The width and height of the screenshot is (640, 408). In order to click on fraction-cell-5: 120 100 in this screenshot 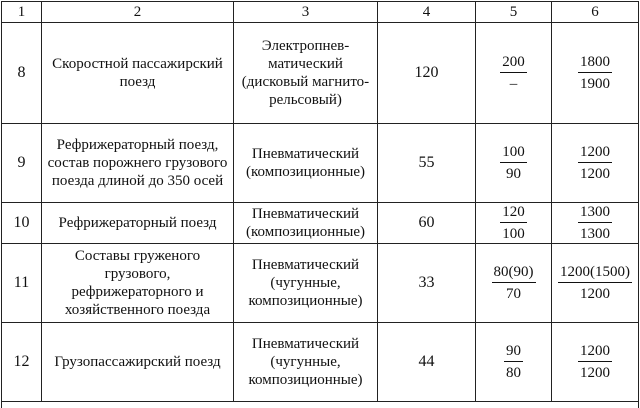, I will do `click(513, 223)`.